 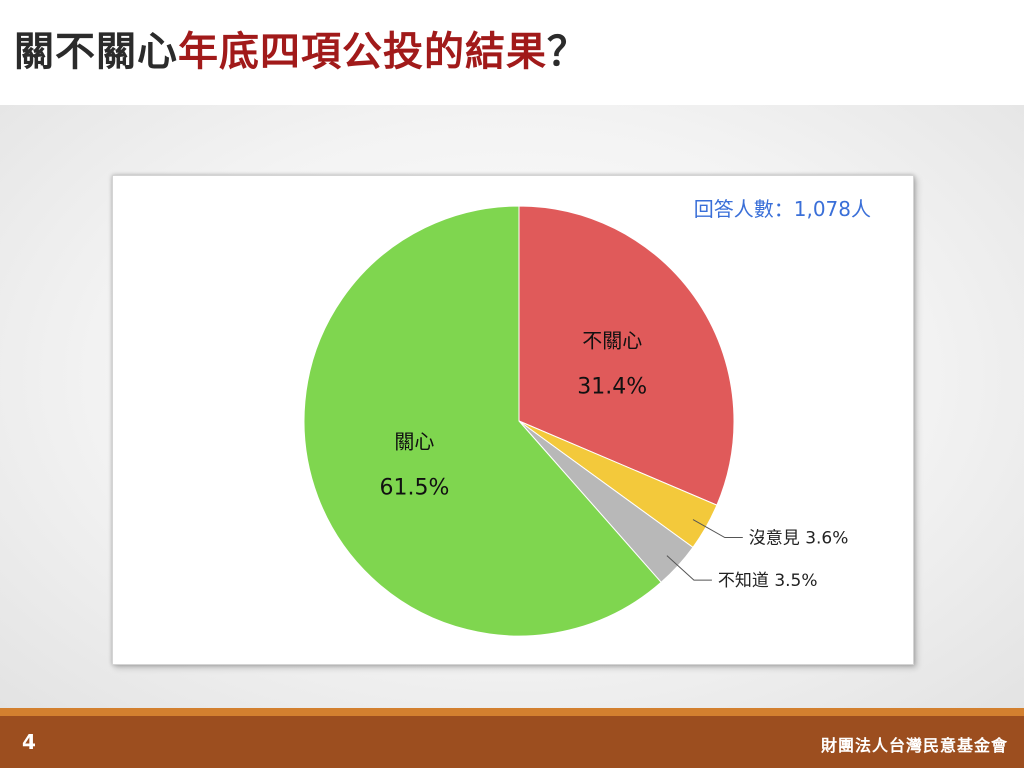 What do you see at coordinates (768, 581) in the screenshot?
I see `slice-callout-dont-know: 不知道 3.5%` at bounding box center [768, 581].